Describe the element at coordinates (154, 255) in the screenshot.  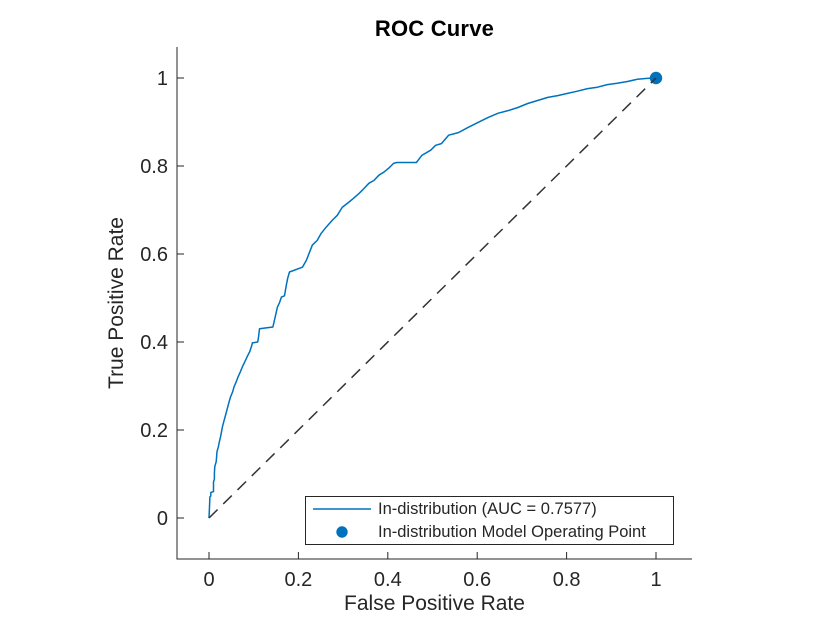
I see `y-tick-label: 0.6` at that location.